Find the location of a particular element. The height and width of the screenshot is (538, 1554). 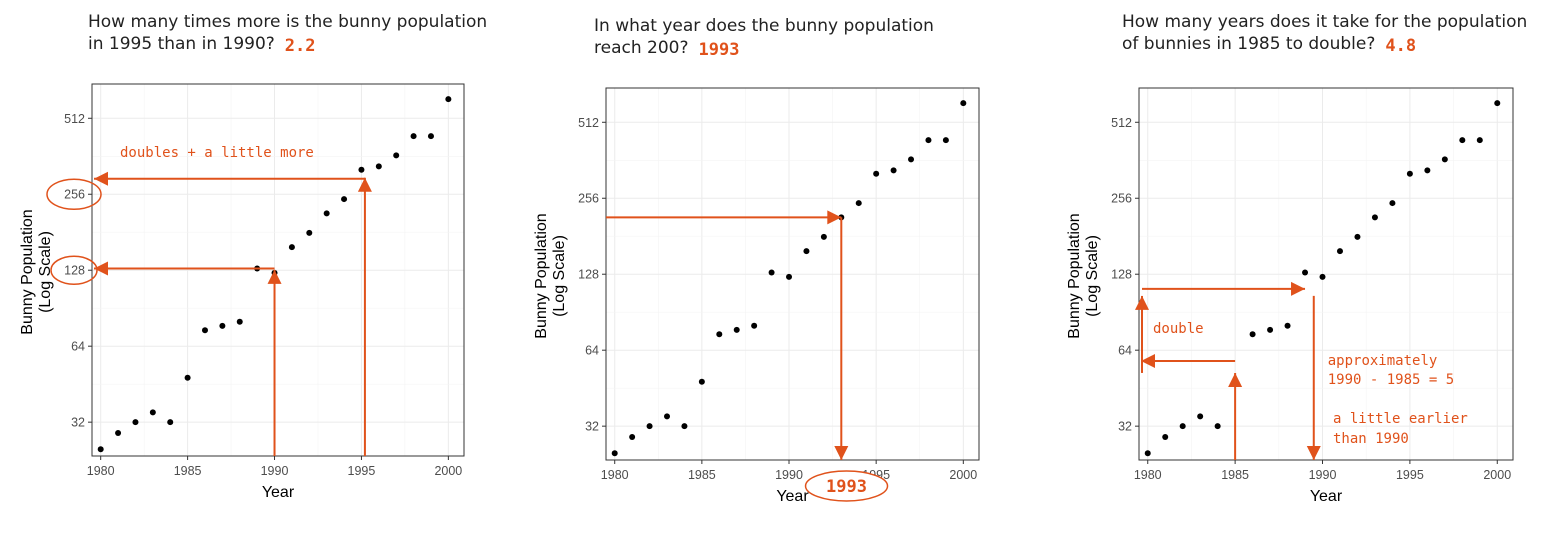

question-line-2: of bunnies in 1985 to double? is located at coordinates (1248, 44).